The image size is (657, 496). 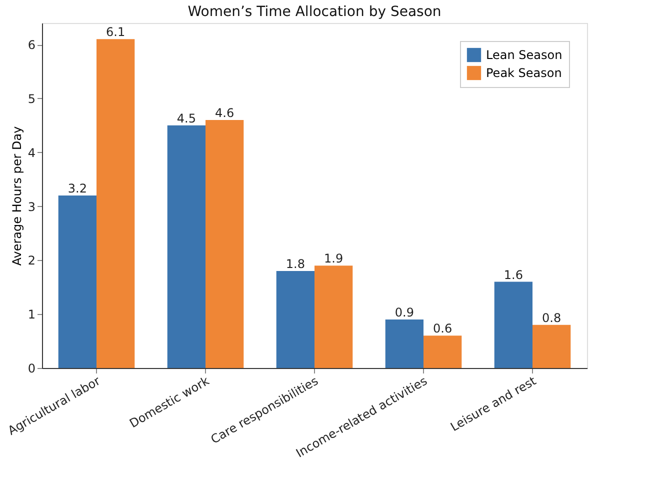 I want to click on legend-label: Peak Season, so click(x=524, y=73).